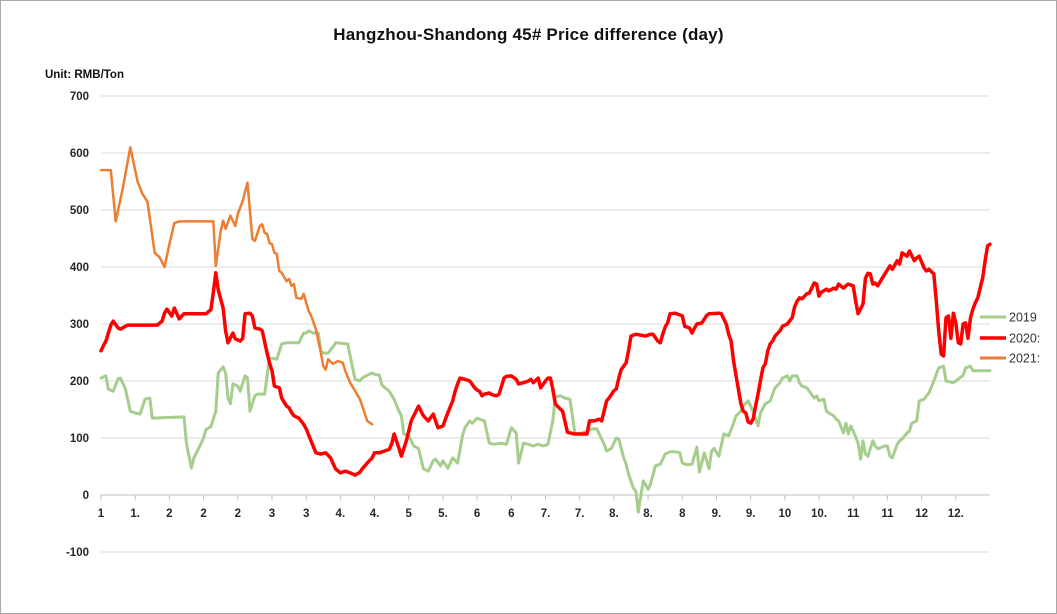  I want to click on x-axis-label: 12., so click(956, 514).